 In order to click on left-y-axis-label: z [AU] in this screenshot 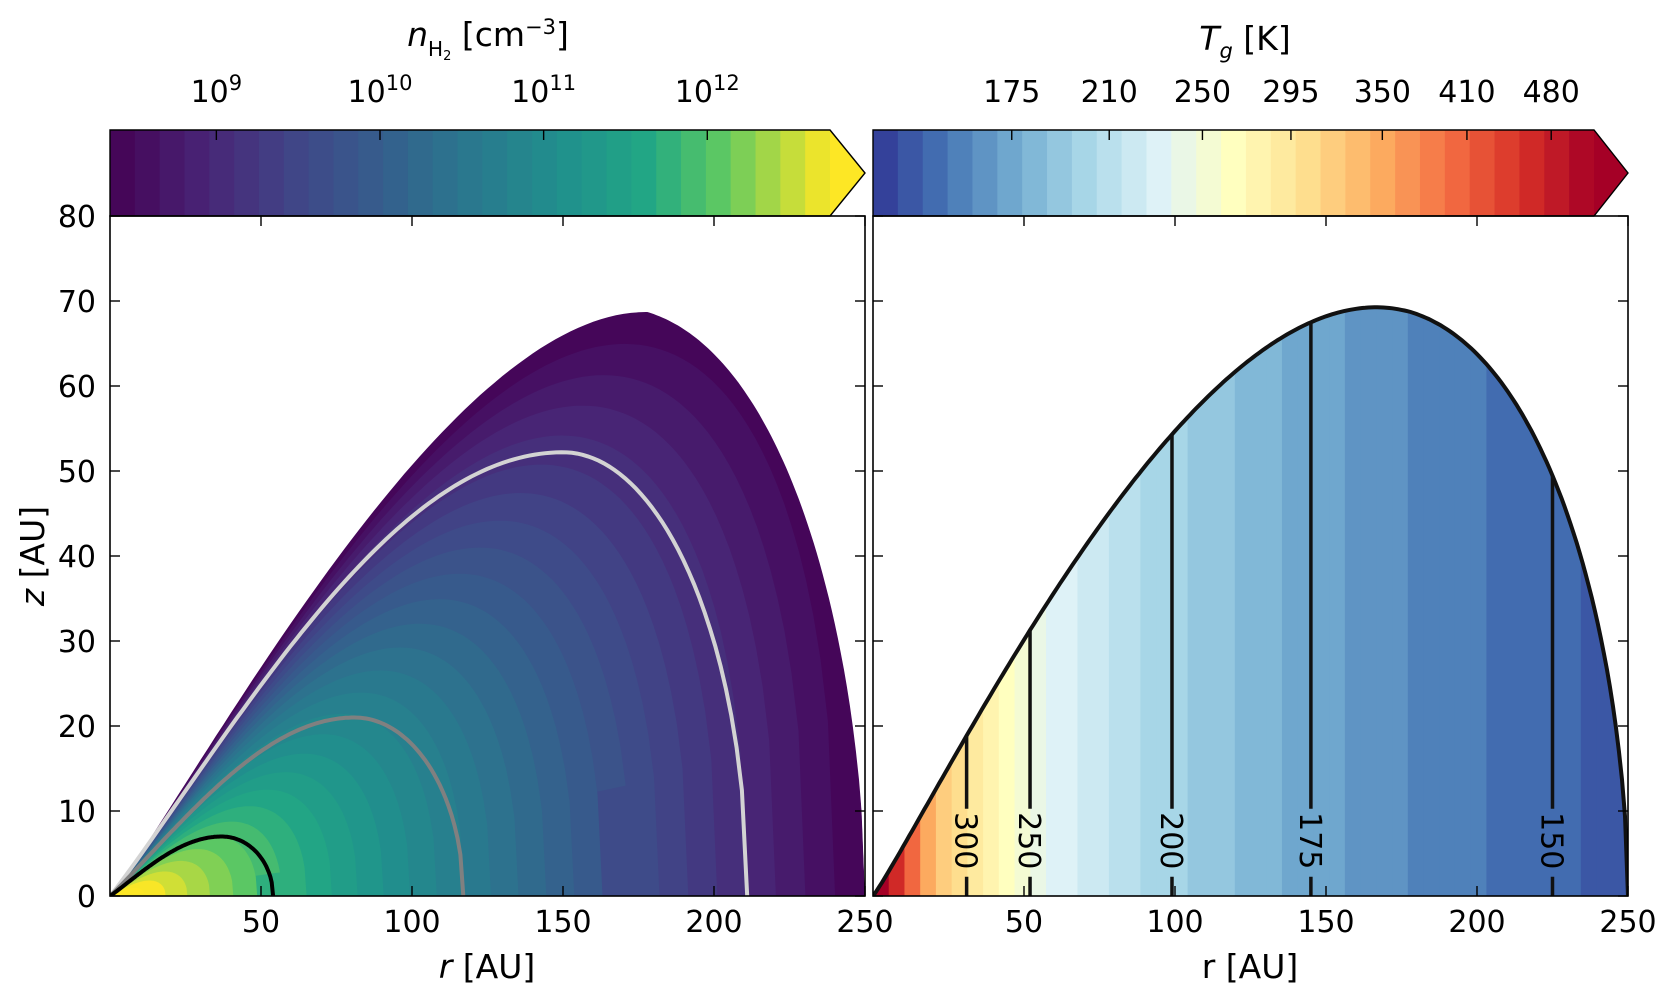, I will do `click(32, 556)`.